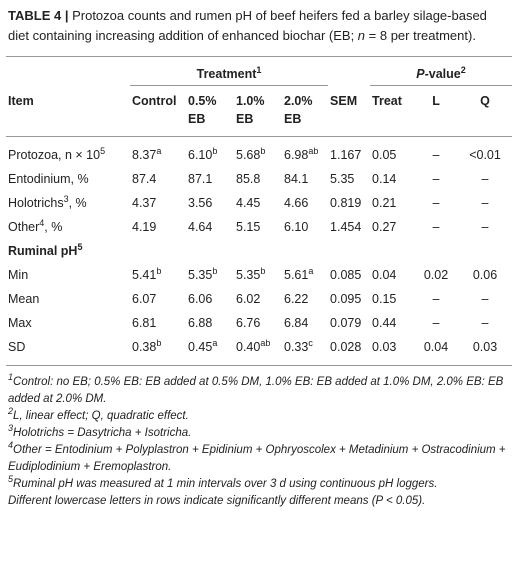 The height and width of the screenshot is (573, 518). Describe the element at coordinates (259, 251) in the screenshot. I see `cell: Ruminal pH5` at that location.